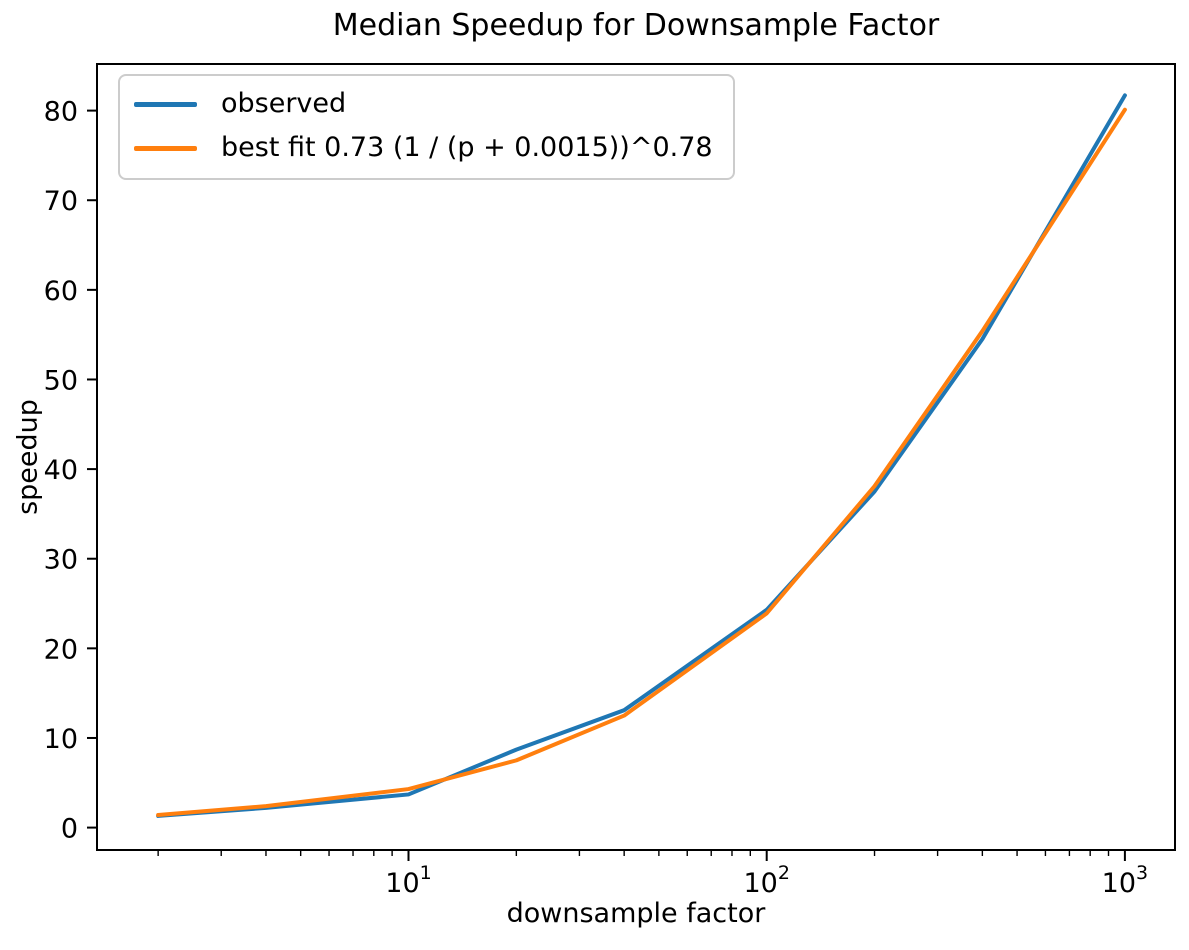 The image size is (1189, 950). What do you see at coordinates (784, 873) in the screenshot?
I see `x-tick-exponent: 2` at bounding box center [784, 873].